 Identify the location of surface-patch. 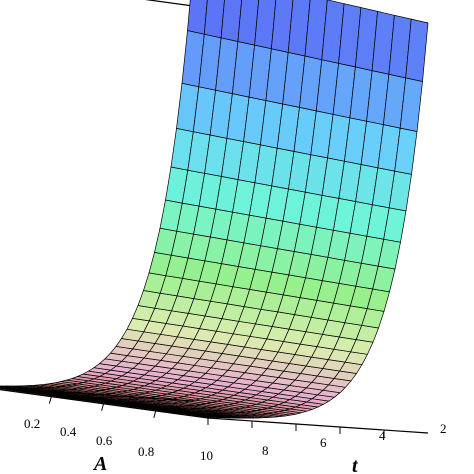
(417, 50).